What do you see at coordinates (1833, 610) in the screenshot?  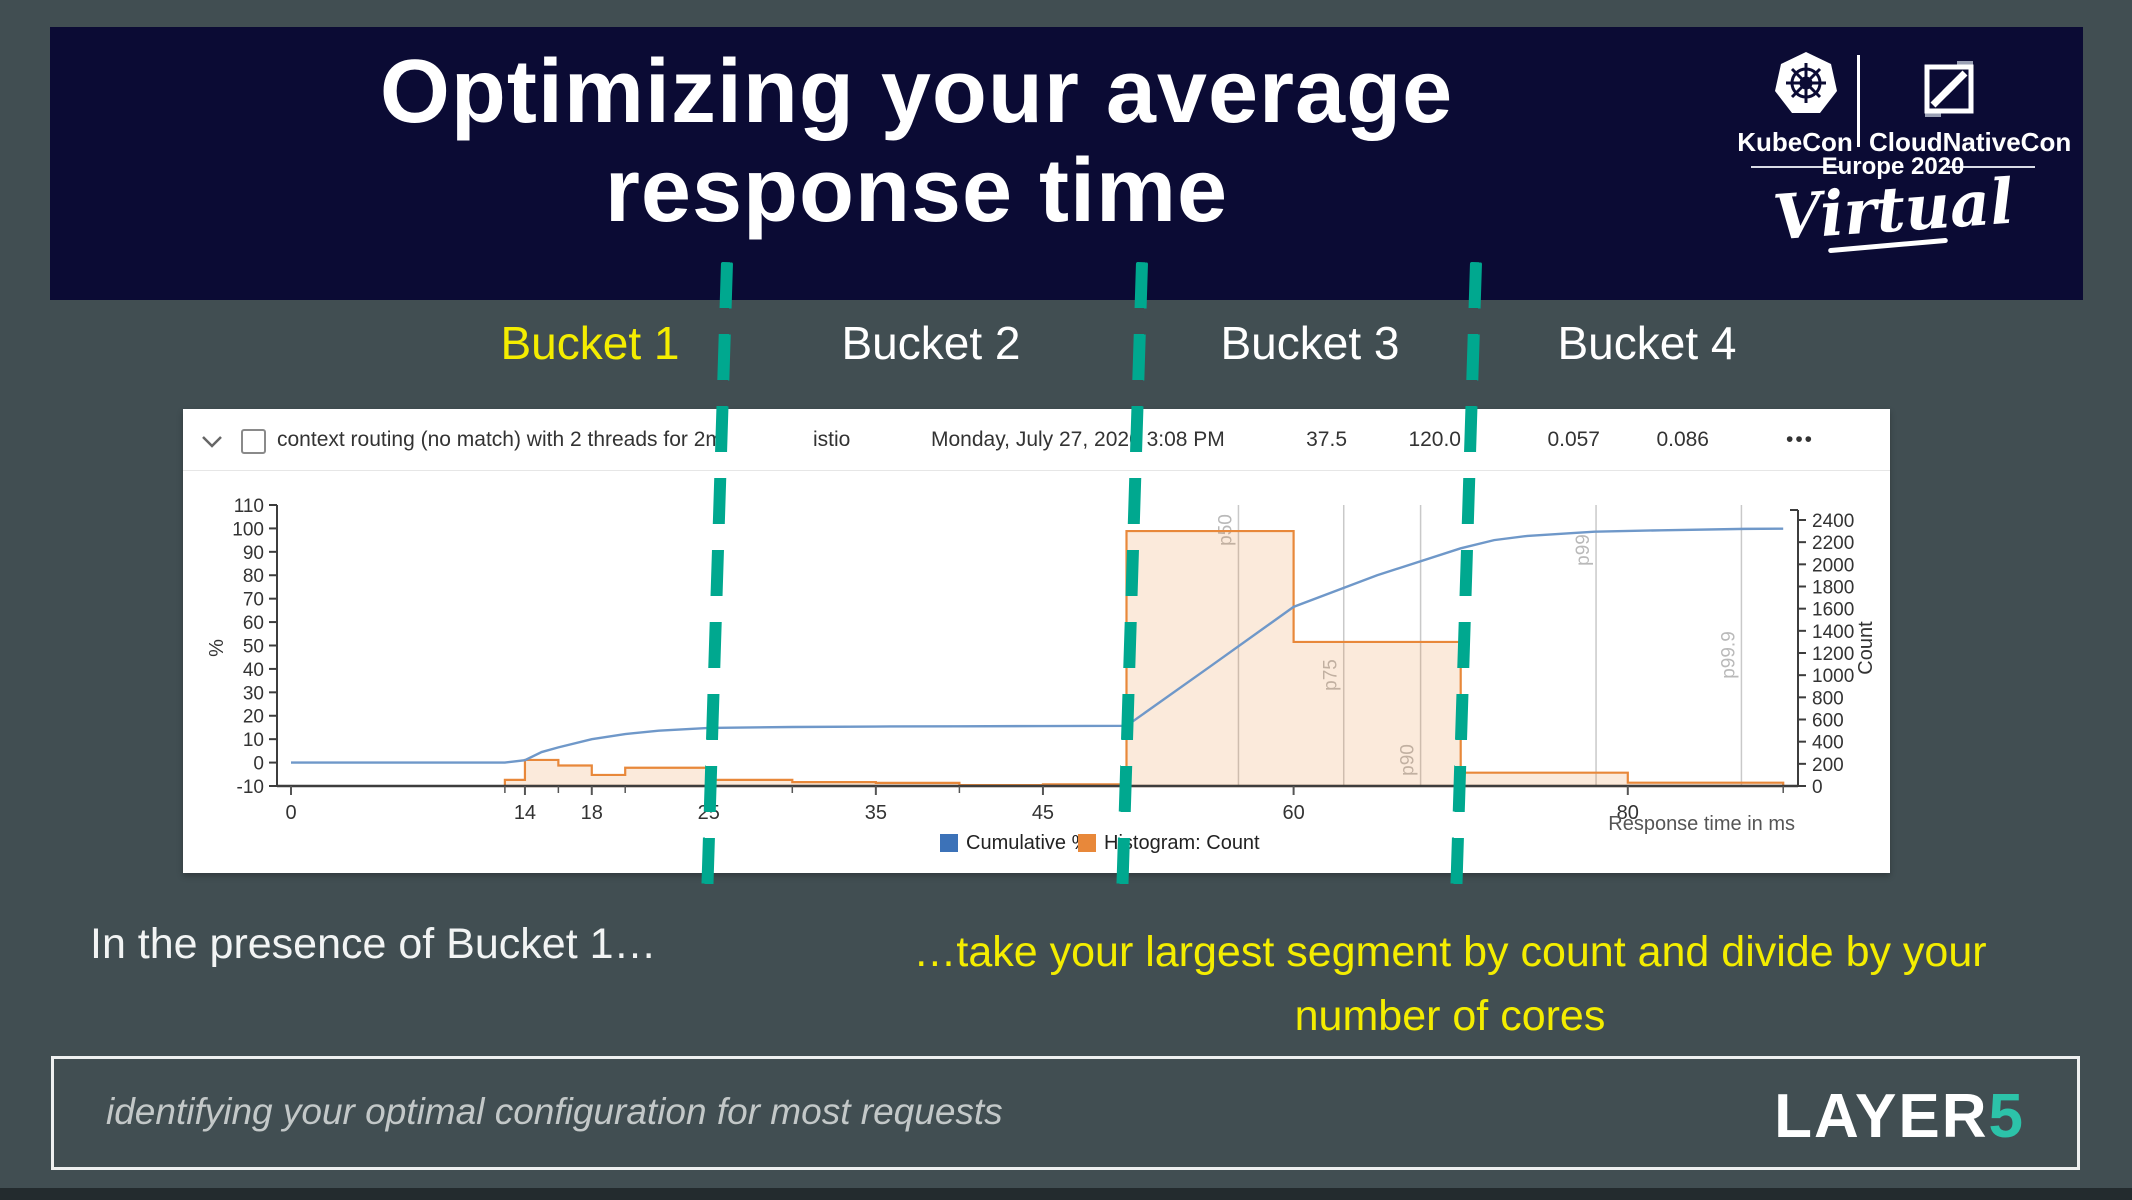 I see `right-tick-label: 1600` at bounding box center [1833, 610].